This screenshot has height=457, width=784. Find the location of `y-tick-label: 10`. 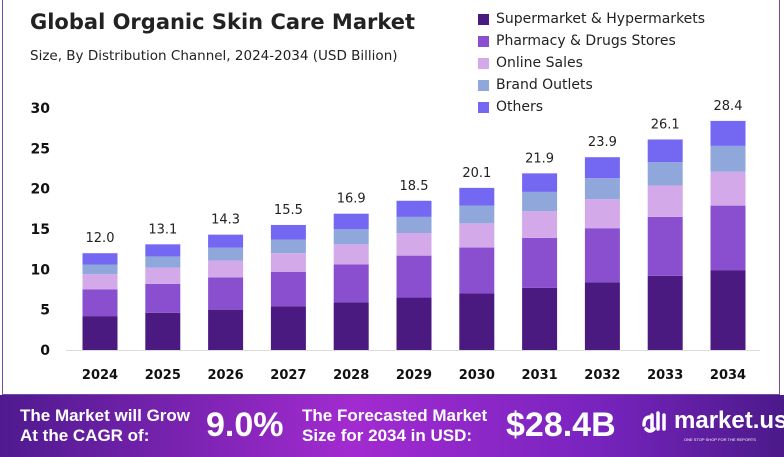

y-tick-label: 10 is located at coordinates (41, 270).